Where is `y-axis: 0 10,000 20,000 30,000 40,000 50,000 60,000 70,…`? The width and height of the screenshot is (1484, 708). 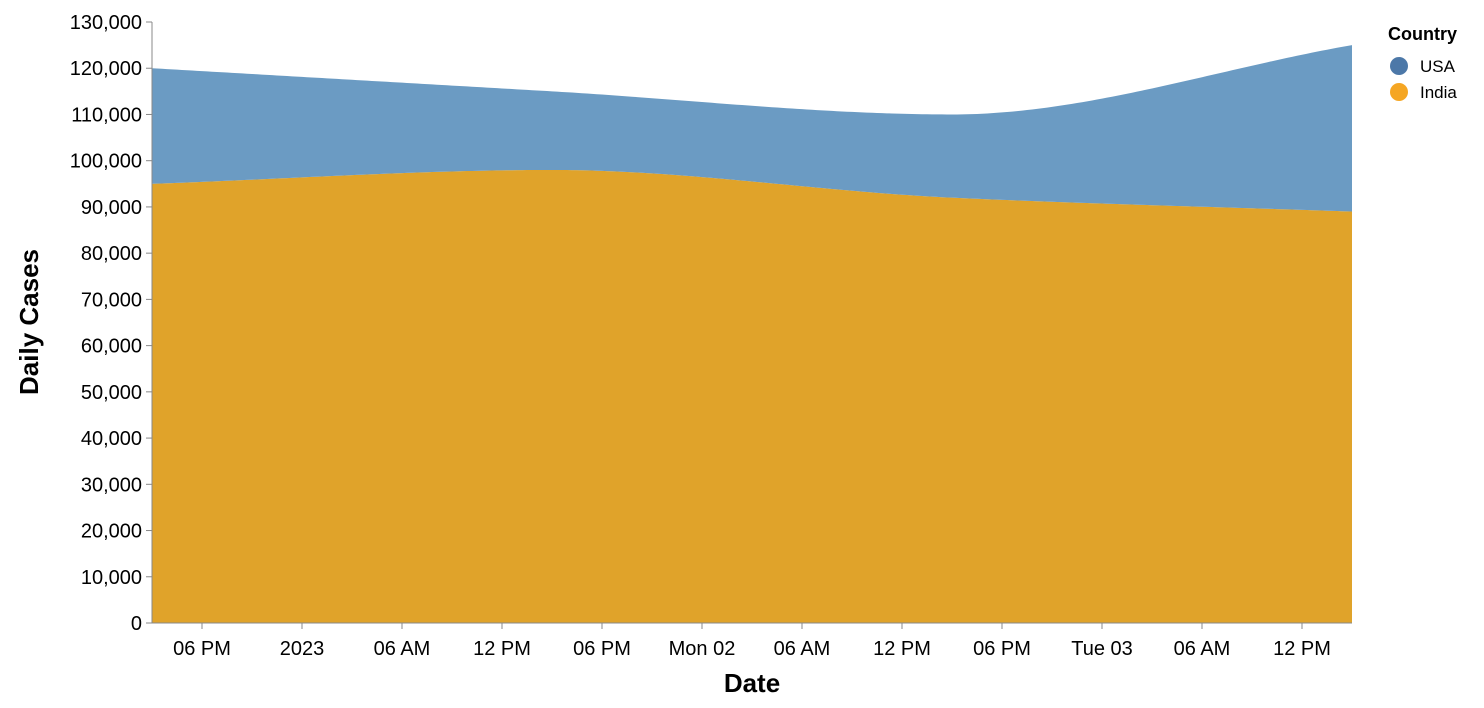 y-axis: 0 10,000 20,000 30,000 40,000 50,000 60,000 70,… is located at coordinates (111, 323).